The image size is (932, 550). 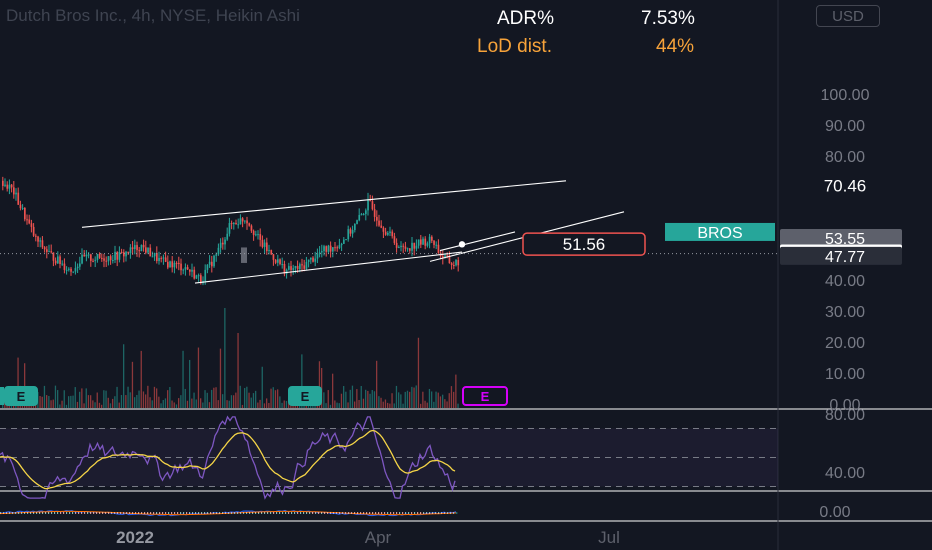 I want to click on macd-tick-label: 0.00, so click(x=834, y=512).